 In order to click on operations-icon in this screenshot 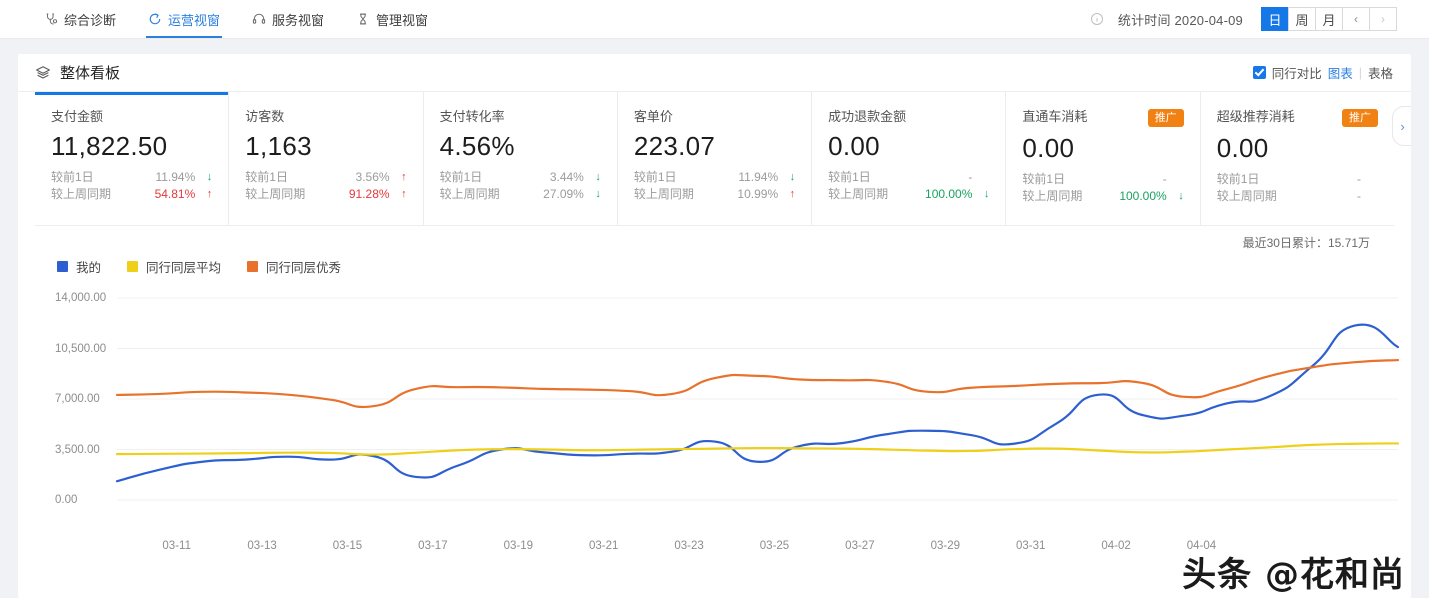, I will do `click(155, 19)`.